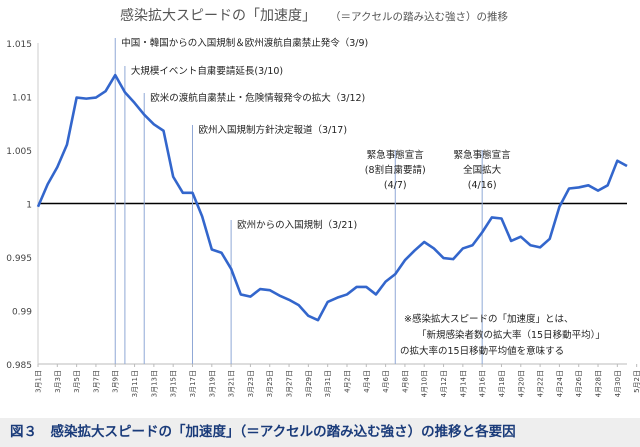 This screenshot has height=447, width=640. Describe the element at coordinates (425, 383) in the screenshot. I see `x-tick-label: 4月10日` at that location.